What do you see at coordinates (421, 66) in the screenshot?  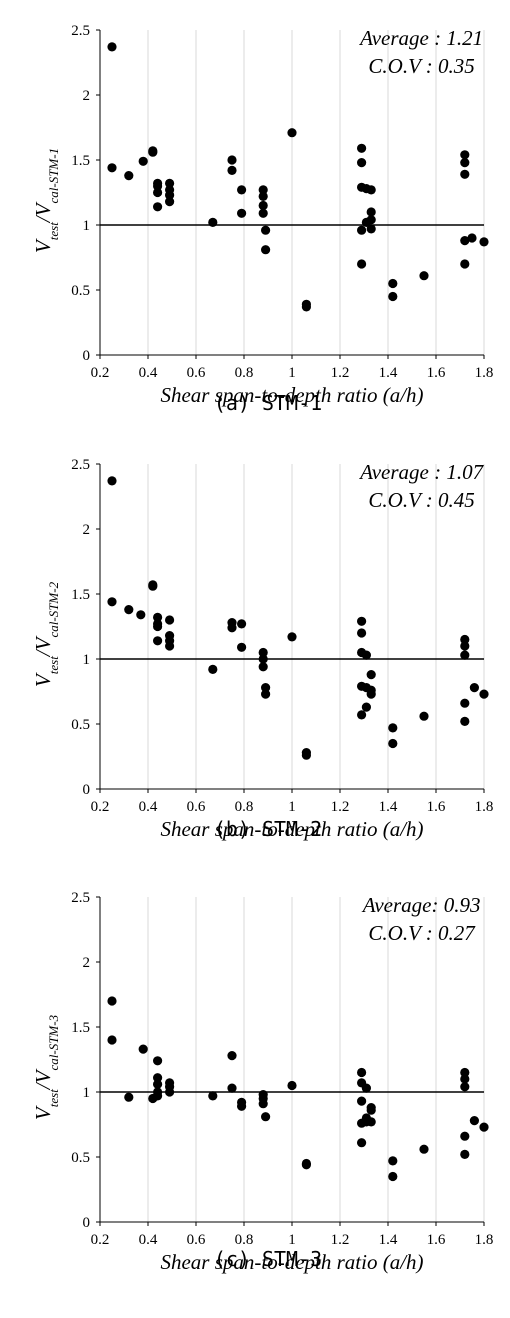 I see `annotation-line: C.O.V : 0.35` at bounding box center [421, 66].